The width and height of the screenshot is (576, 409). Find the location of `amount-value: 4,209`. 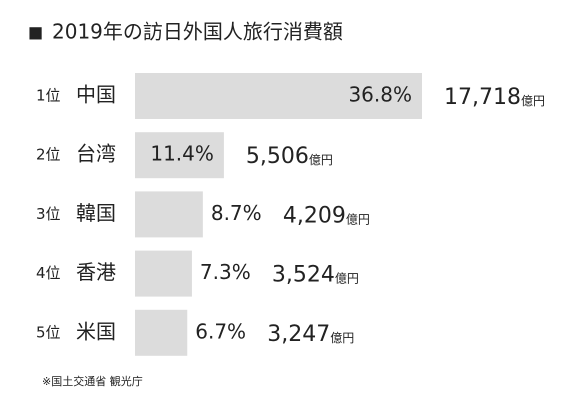

amount-value: 4,209 is located at coordinates (314, 215).